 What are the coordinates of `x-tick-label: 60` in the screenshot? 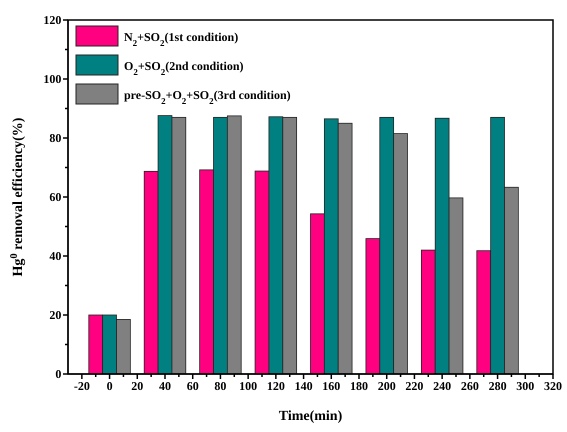 It's located at (192, 386).